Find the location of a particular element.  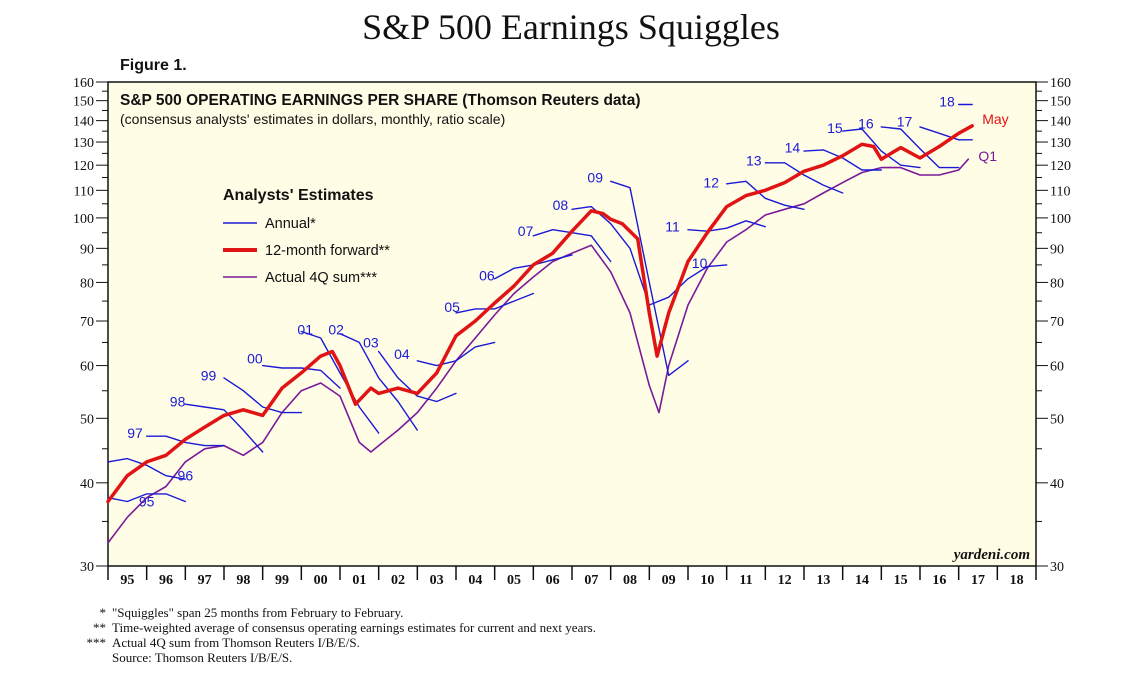

y-tick-label-left: 80 is located at coordinates (87, 283).